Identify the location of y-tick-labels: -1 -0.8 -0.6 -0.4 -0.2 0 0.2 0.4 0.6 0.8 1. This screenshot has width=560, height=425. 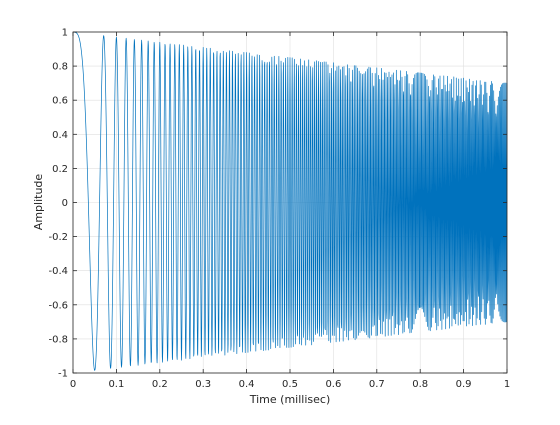
(58, 204).